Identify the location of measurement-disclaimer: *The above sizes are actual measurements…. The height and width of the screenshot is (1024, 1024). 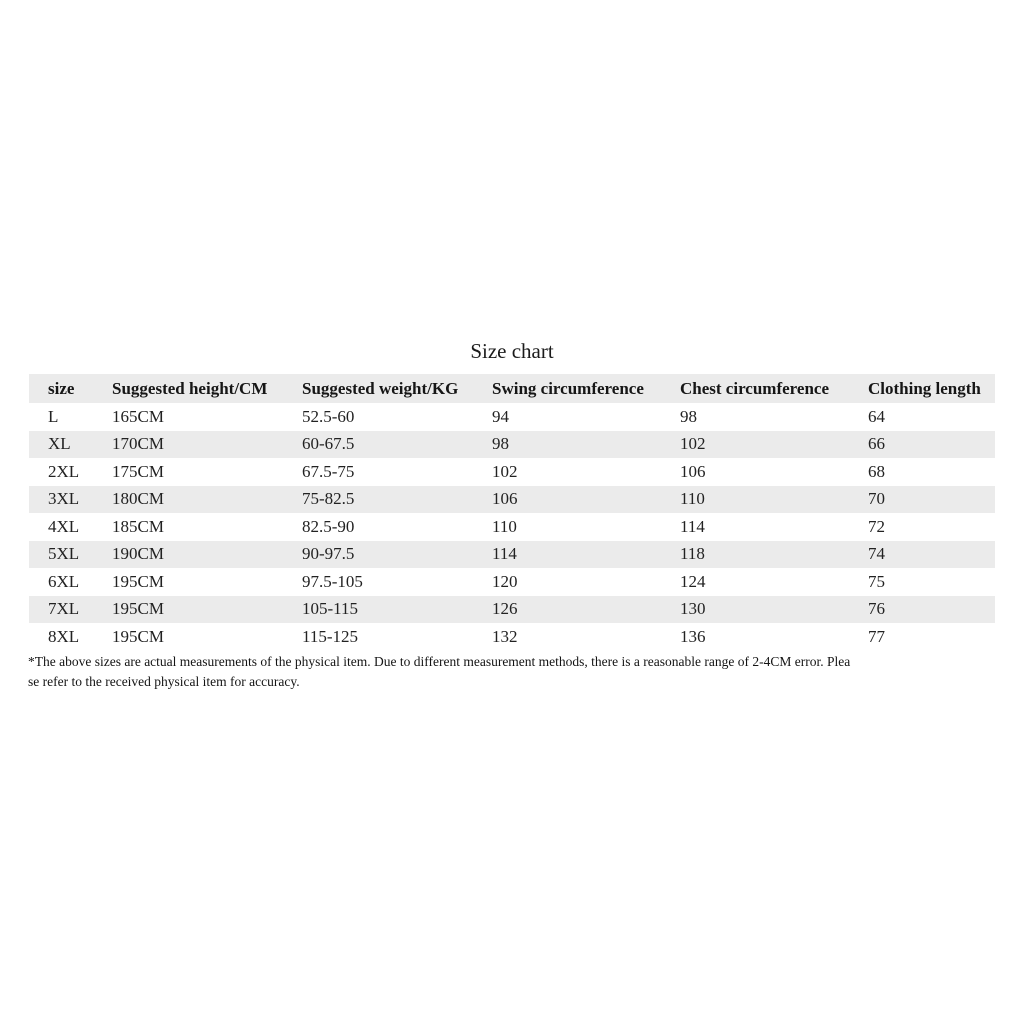
(515, 672).